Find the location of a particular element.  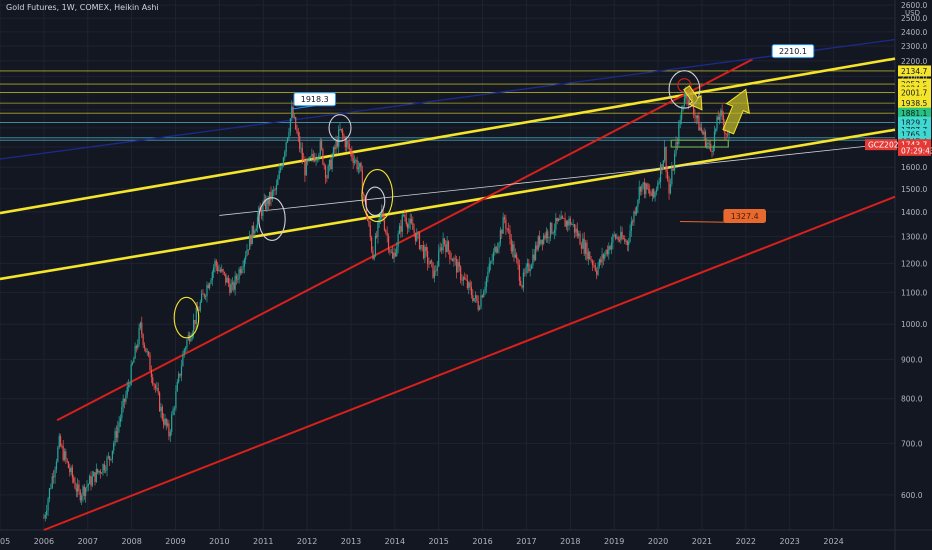

y-tick-label: 1300.0 is located at coordinates (914, 237).